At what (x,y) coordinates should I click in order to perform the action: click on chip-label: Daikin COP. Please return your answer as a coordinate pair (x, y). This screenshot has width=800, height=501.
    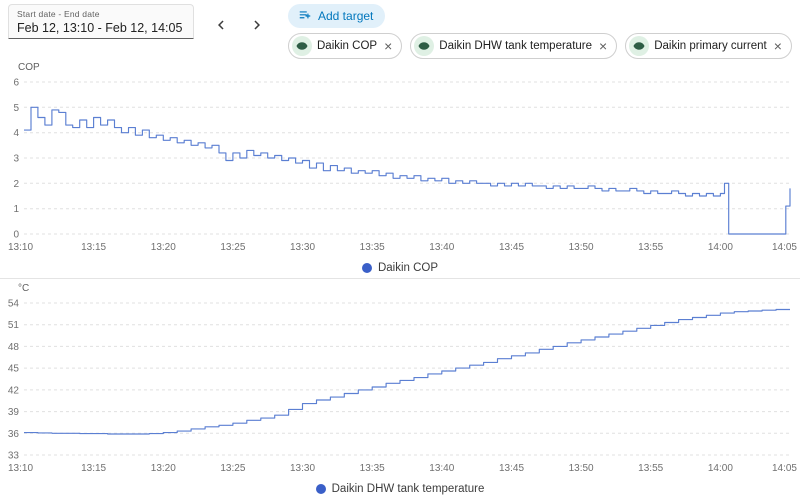
    Looking at the image, I should click on (347, 46).